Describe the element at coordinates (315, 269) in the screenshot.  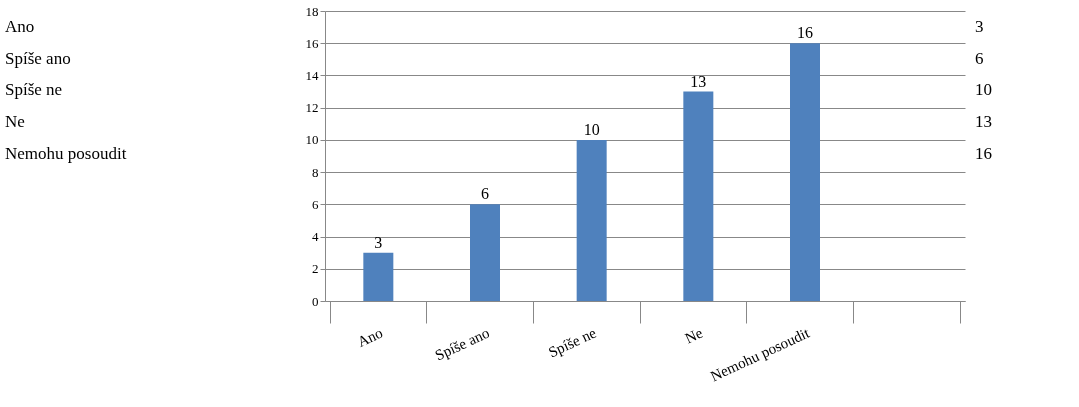
I see `y-tick-label: 2` at that location.